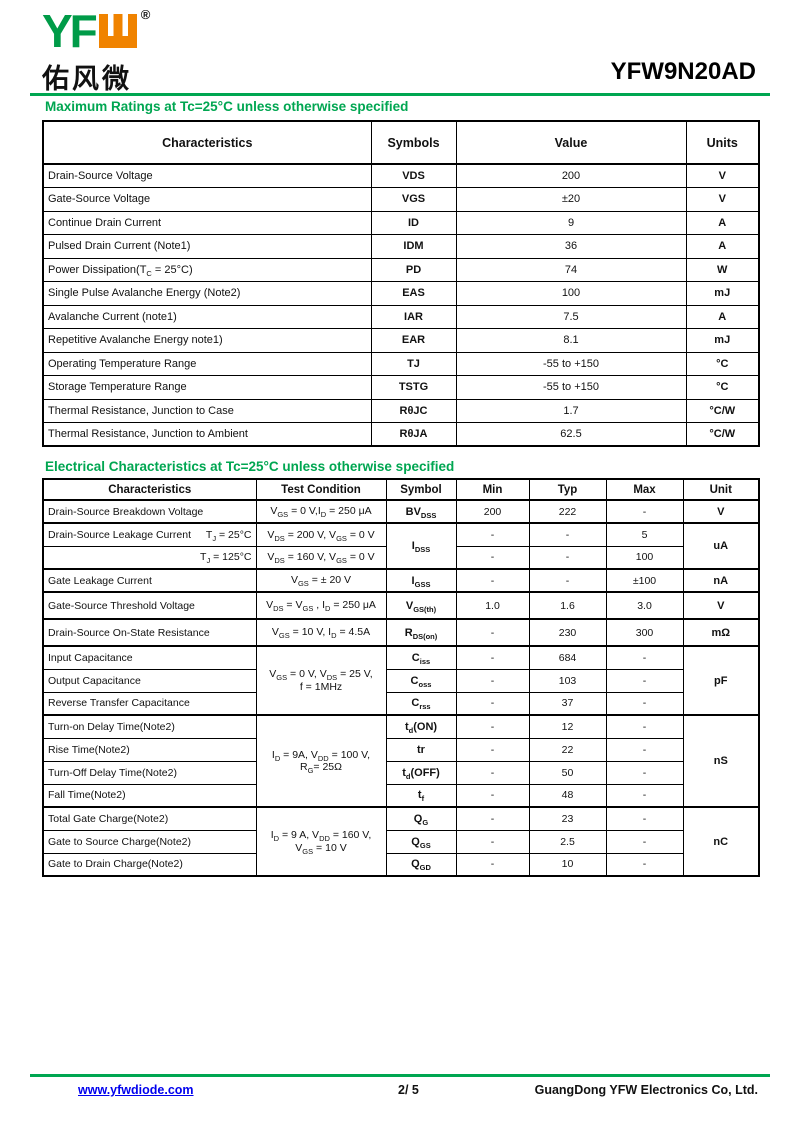  Describe the element at coordinates (207, 269) in the screenshot. I see `characteristic-cell: Power Dissipation(TC = 25°C)` at that location.